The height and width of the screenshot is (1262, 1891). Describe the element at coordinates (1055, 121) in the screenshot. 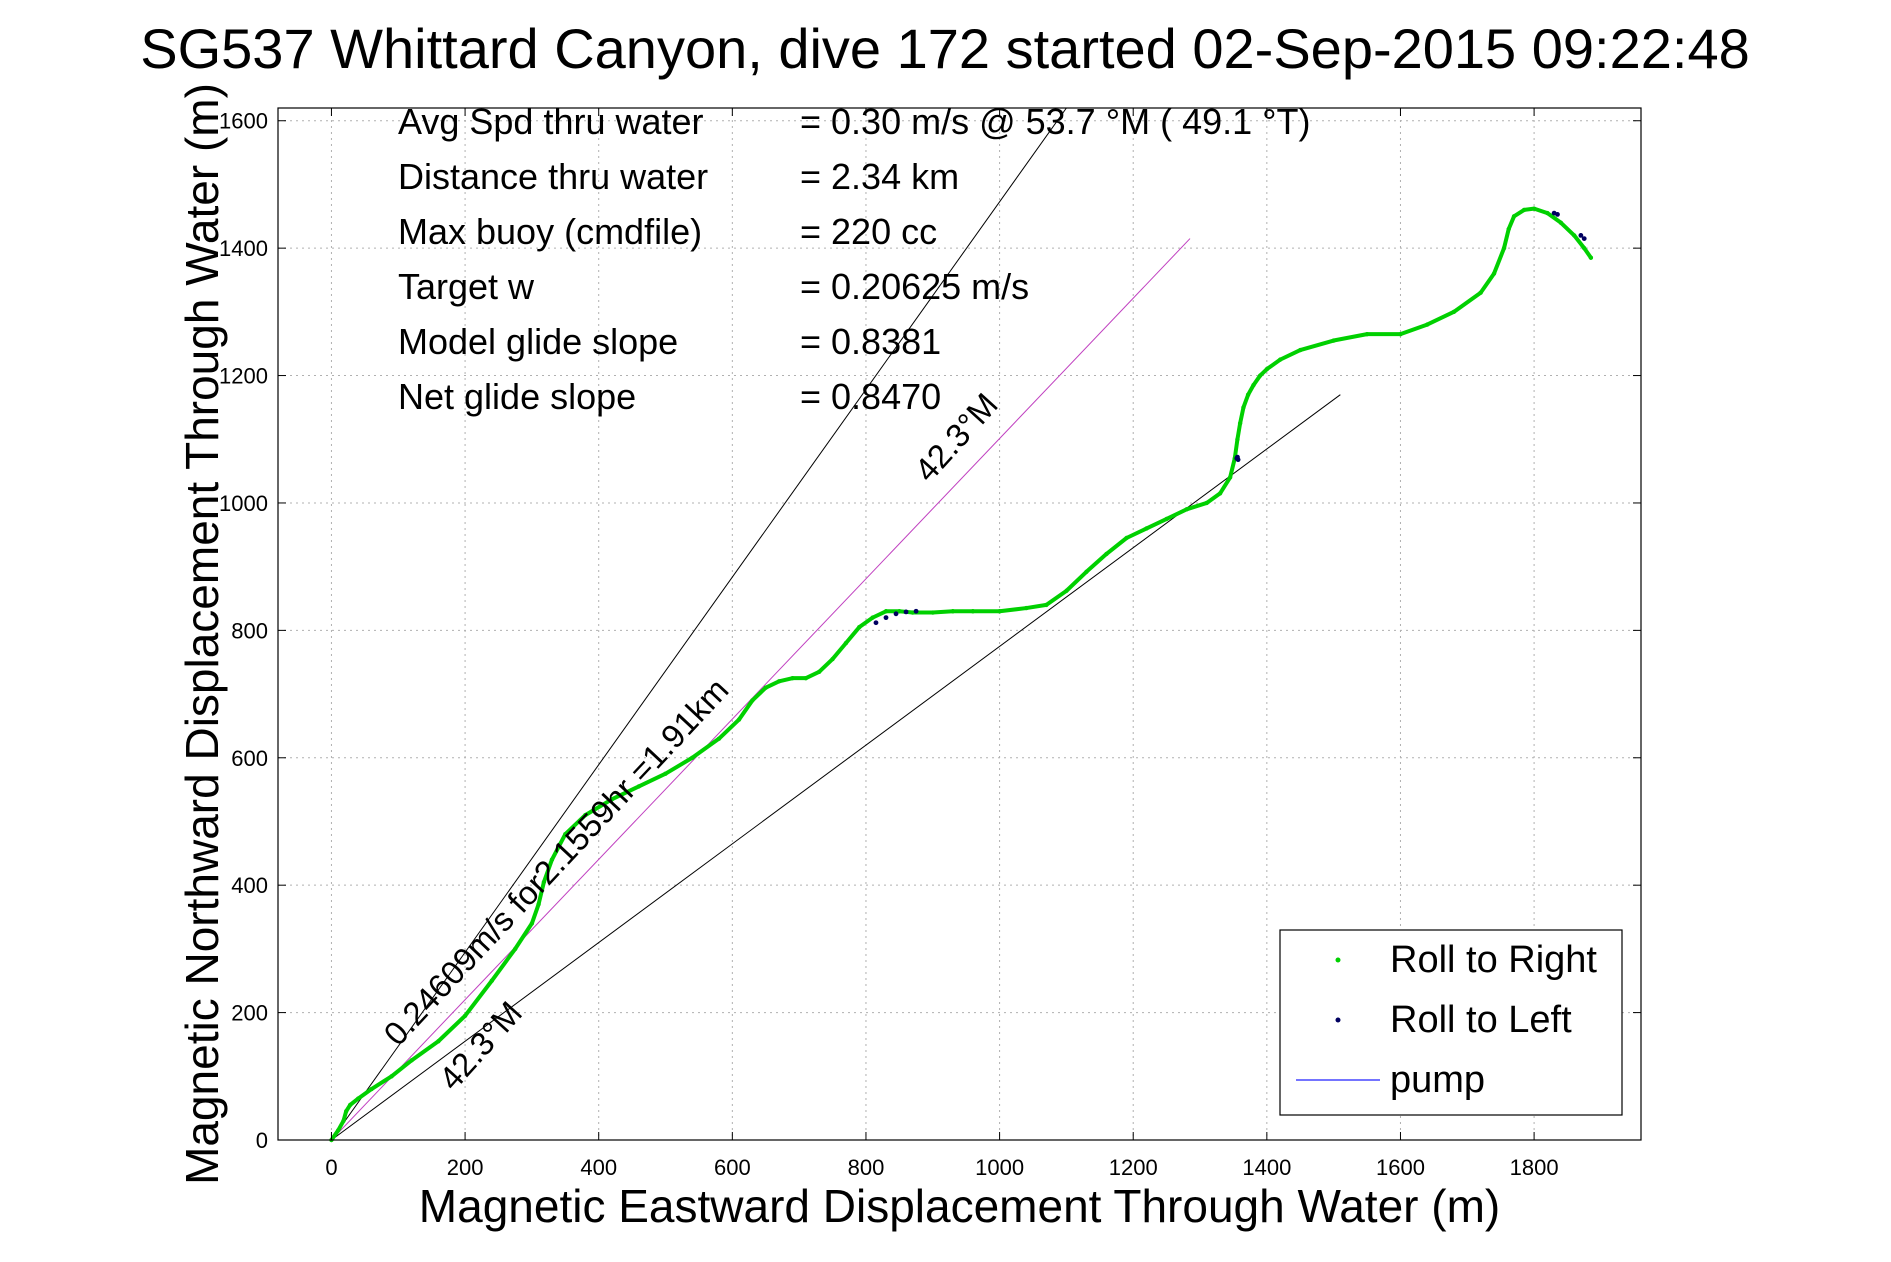

I see `info-value: = 0.30 m/s @ 53.7 °M ( 49.1 °T)` at that location.